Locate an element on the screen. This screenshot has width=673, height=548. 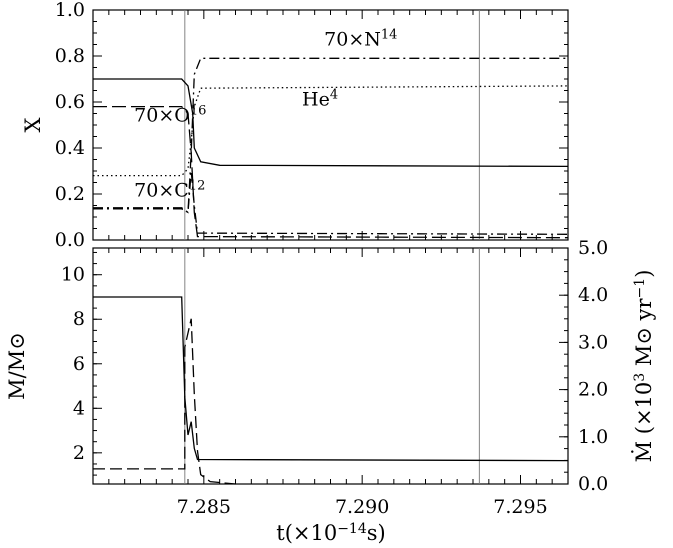
time-x-axis-label: t(×10−14s) is located at coordinates (330, 533).